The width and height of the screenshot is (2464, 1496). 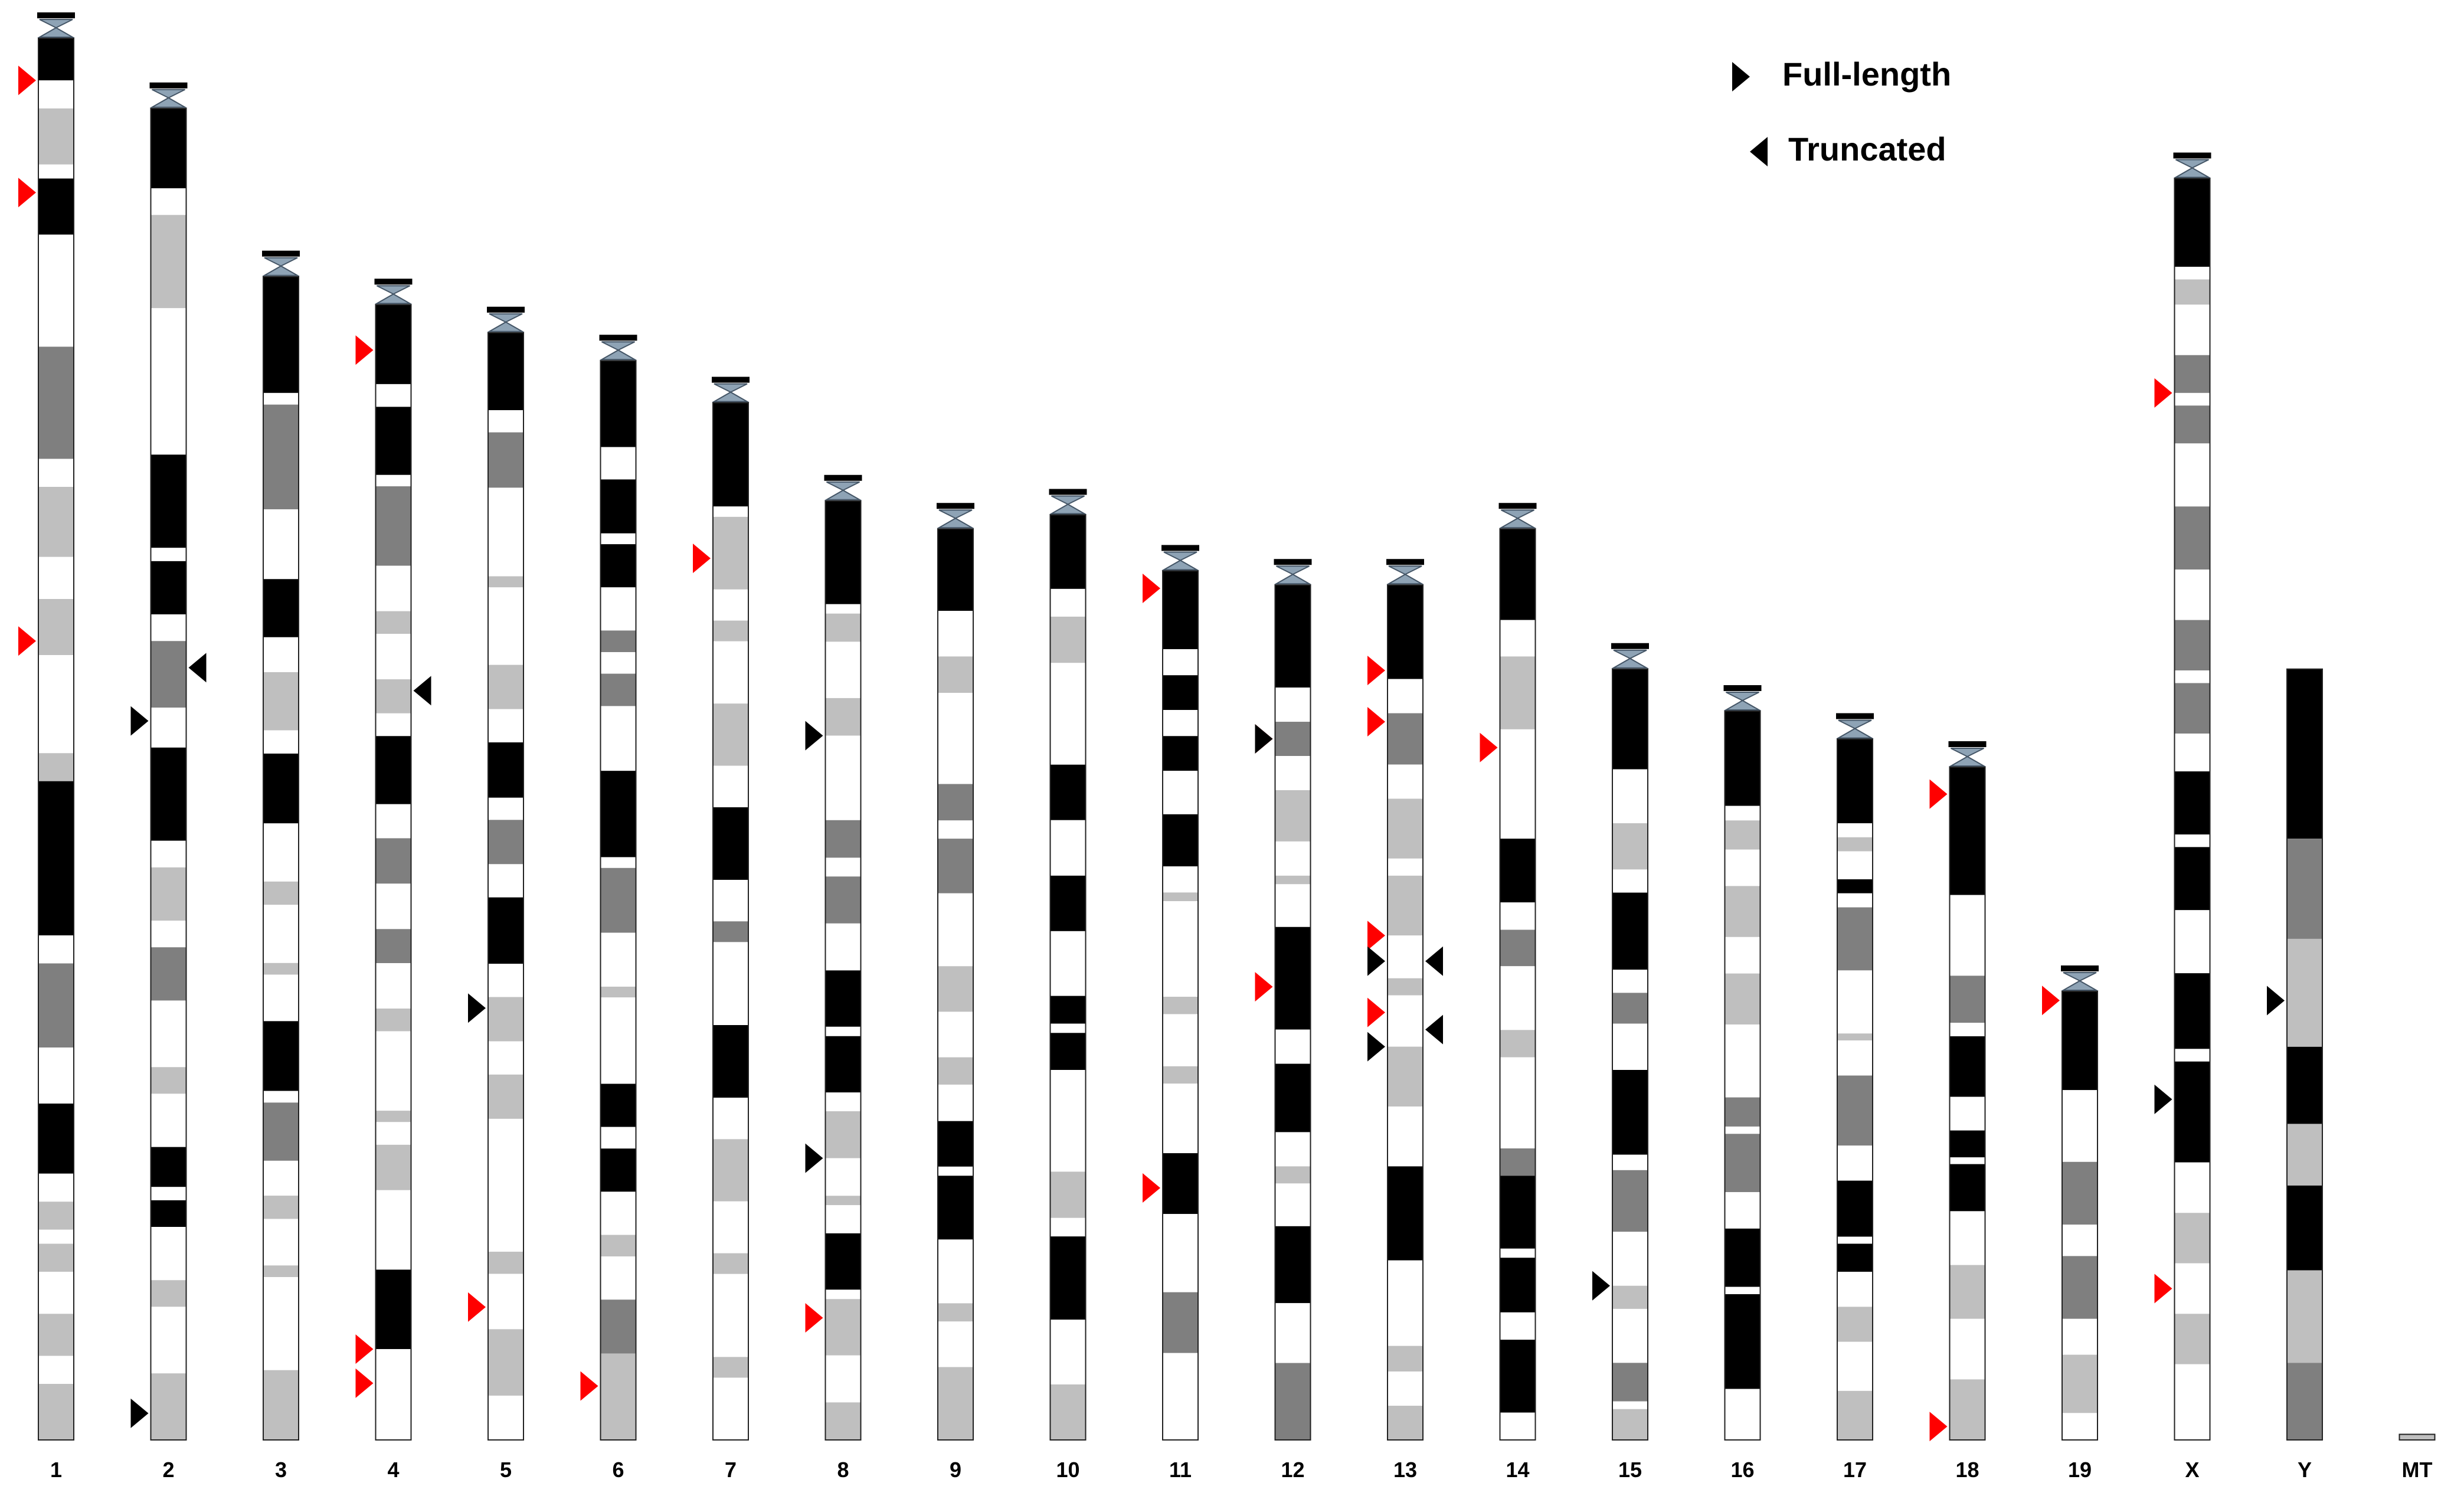 What do you see at coordinates (955, 993) in the screenshot?
I see `chromosome-9: 9` at bounding box center [955, 993].